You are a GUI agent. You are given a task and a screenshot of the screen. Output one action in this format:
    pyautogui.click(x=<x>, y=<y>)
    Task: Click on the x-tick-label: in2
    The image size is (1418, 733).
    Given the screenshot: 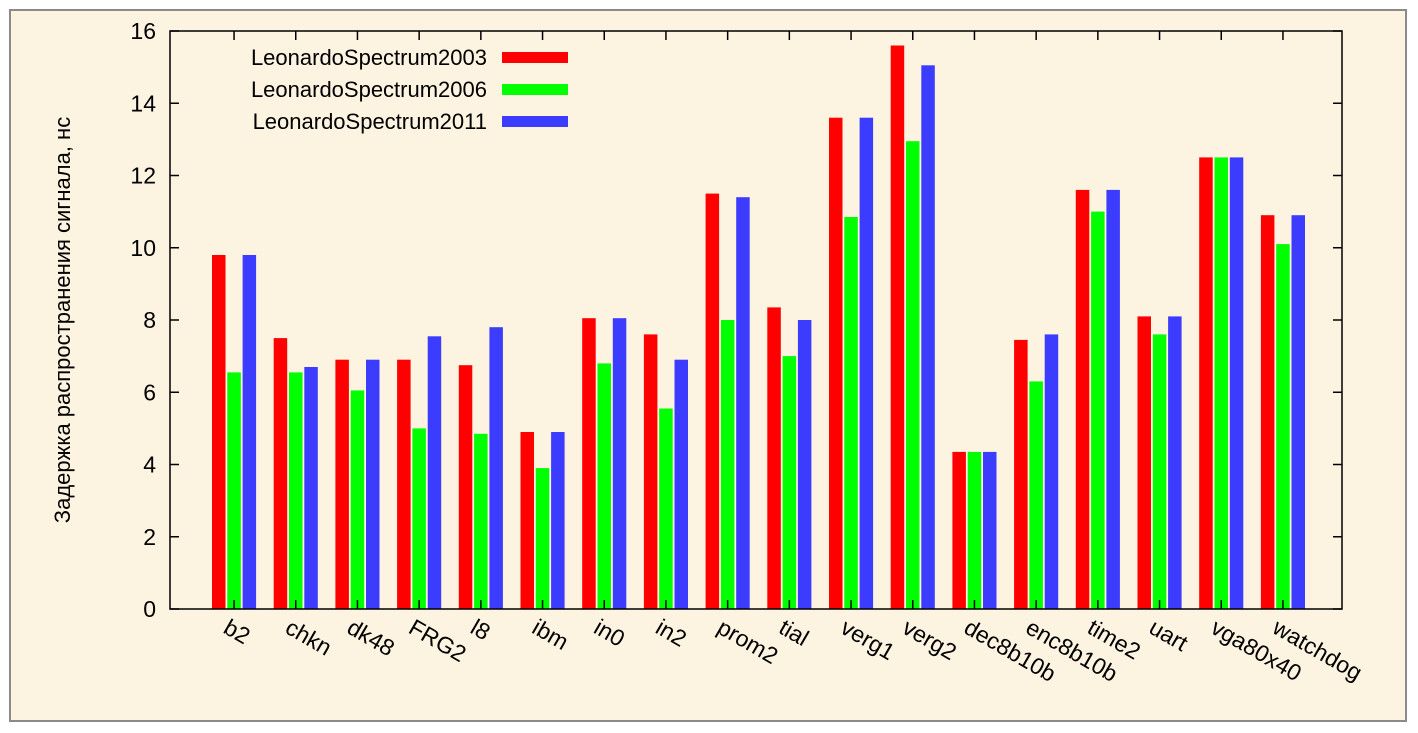 What is the action you would take?
    pyautogui.click(x=671, y=633)
    